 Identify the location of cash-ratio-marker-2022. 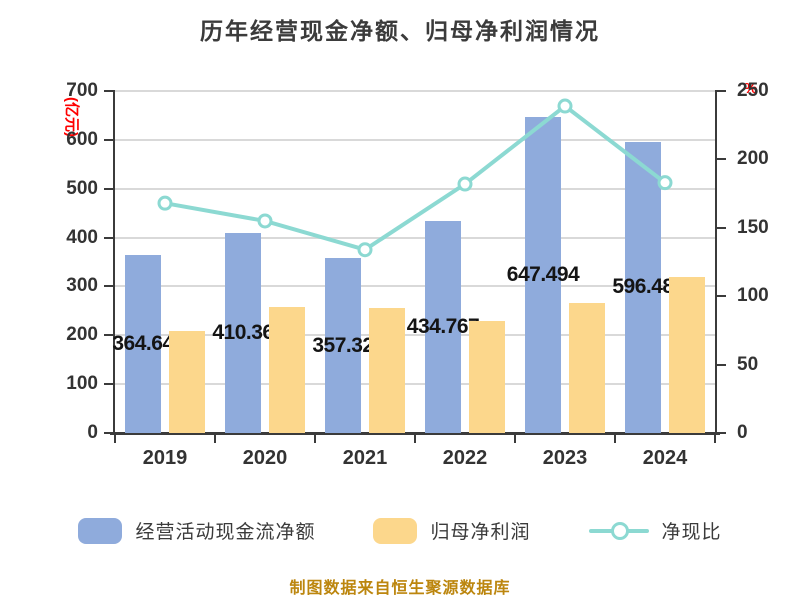
(465, 184).